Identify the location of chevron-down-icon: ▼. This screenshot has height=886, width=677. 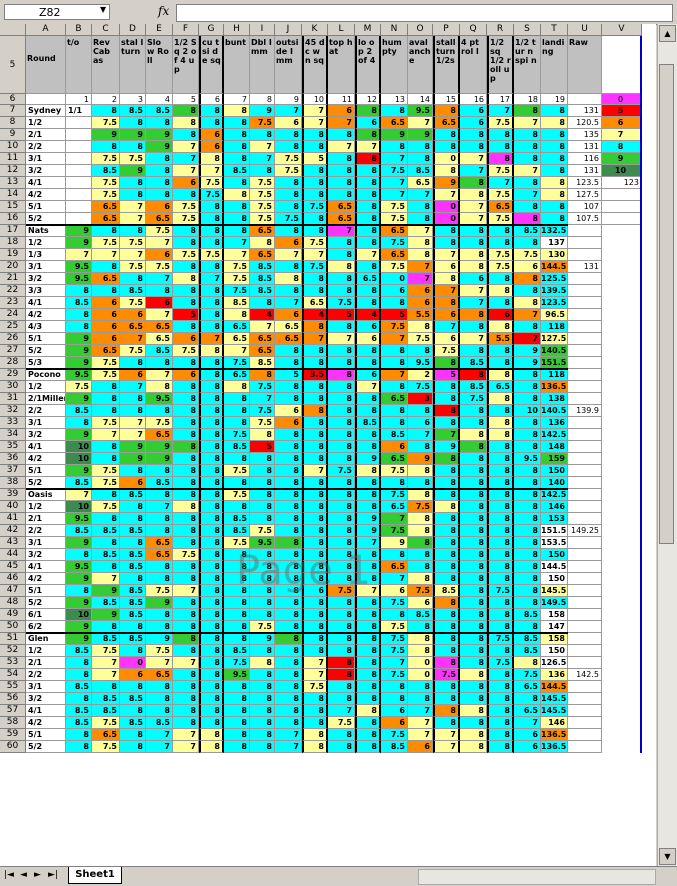
(103, 9).